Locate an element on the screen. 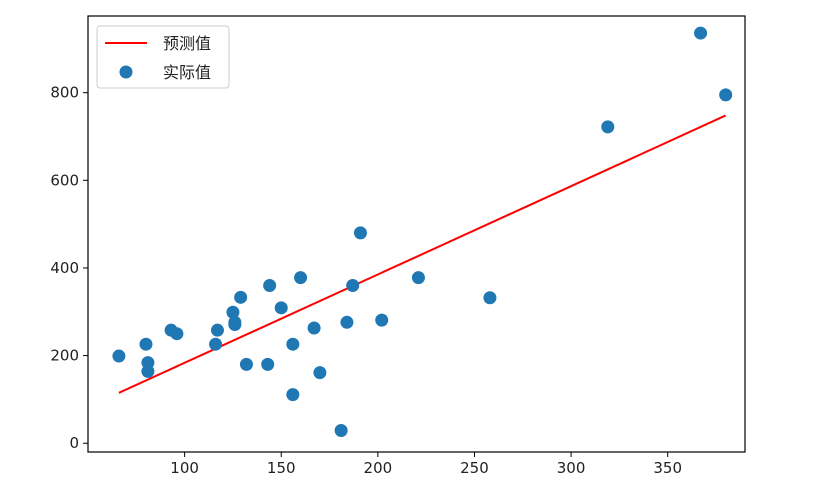 The width and height of the screenshot is (828, 498). legend-label: 实际值 is located at coordinates (187, 72).